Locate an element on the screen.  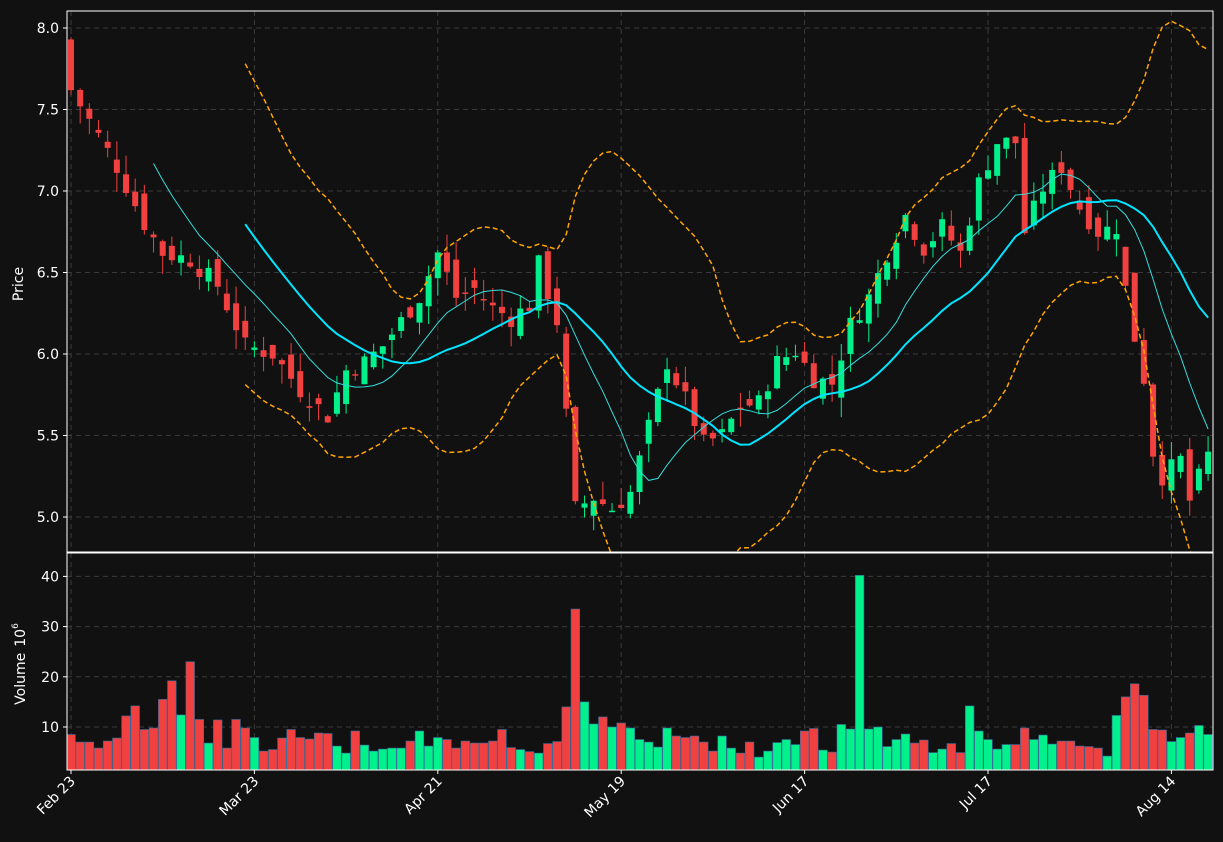
volume-axis-label: Volume 106 is located at coordinates (20, 664).